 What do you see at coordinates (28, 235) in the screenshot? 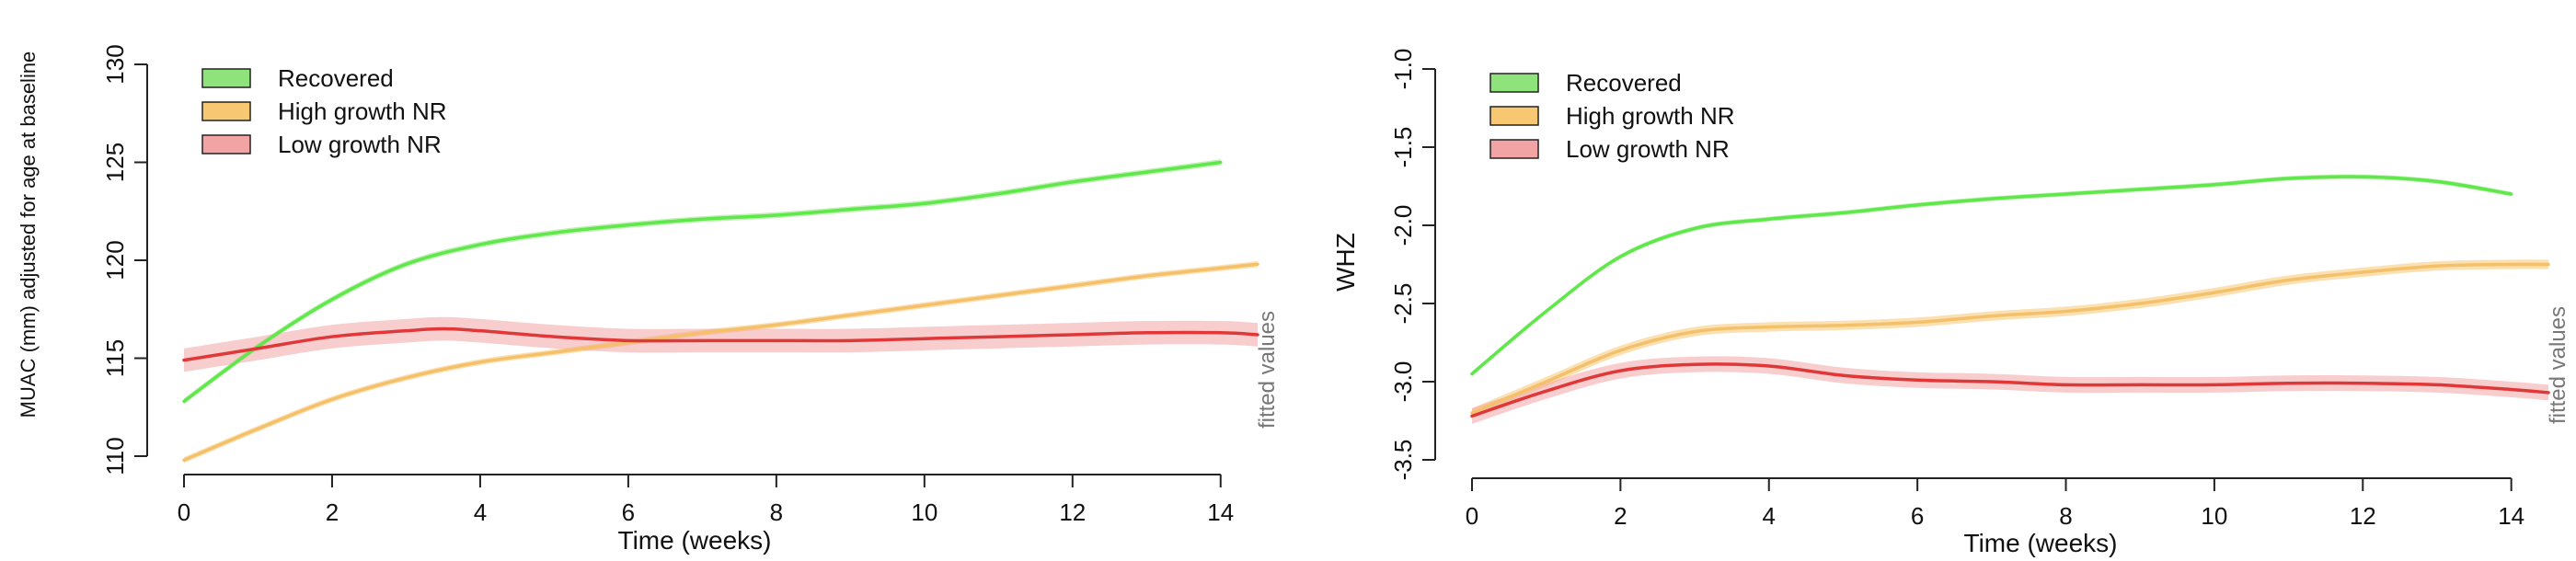
I see `y-axis-title: MUAC (mm) adjusted for age at baseline` at bounding box center [28, 235].